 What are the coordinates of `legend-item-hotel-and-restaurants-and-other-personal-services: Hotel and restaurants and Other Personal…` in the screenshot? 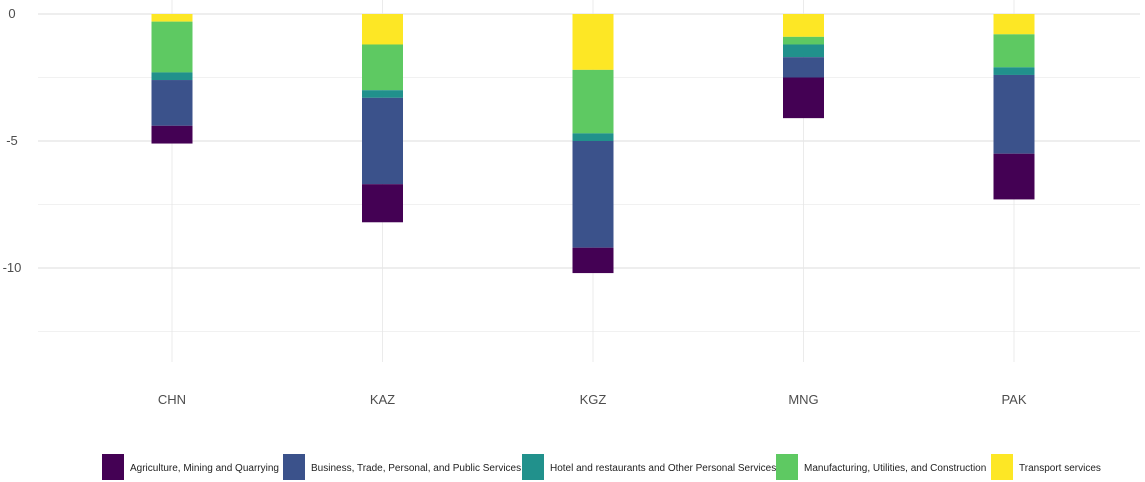 It's located at (649, 467).